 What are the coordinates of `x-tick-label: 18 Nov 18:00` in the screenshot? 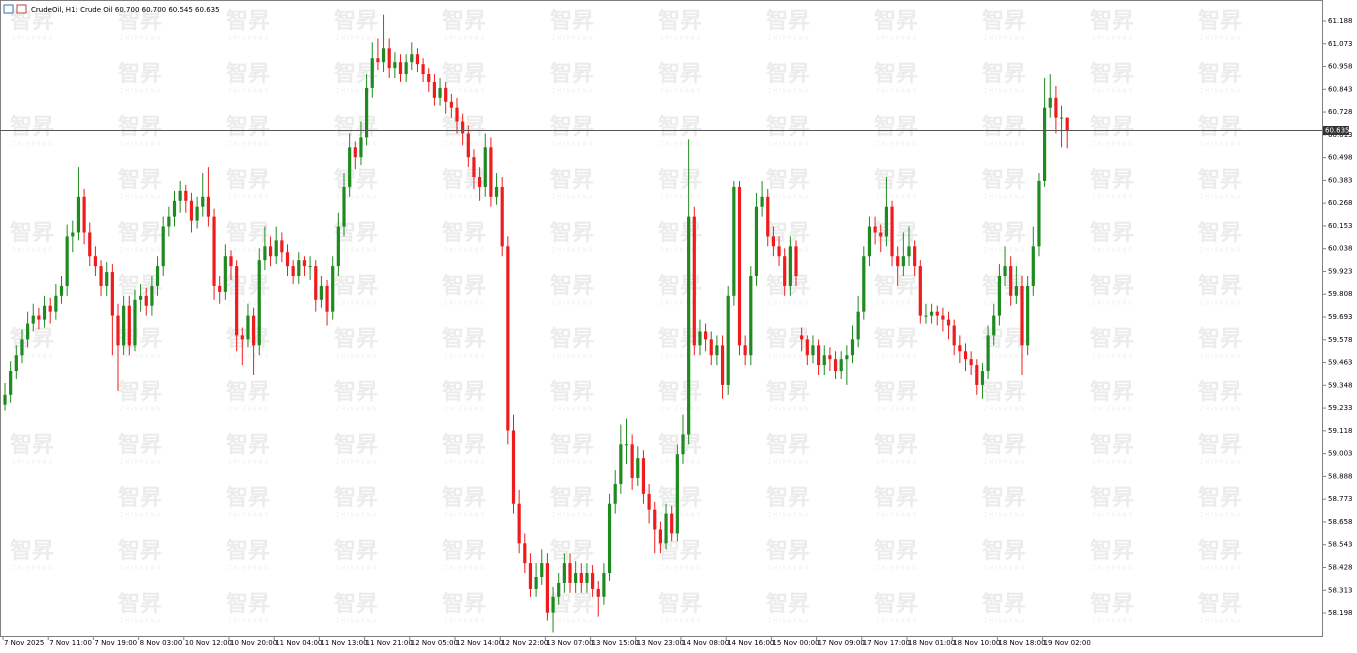 It's located at (1021, 643).